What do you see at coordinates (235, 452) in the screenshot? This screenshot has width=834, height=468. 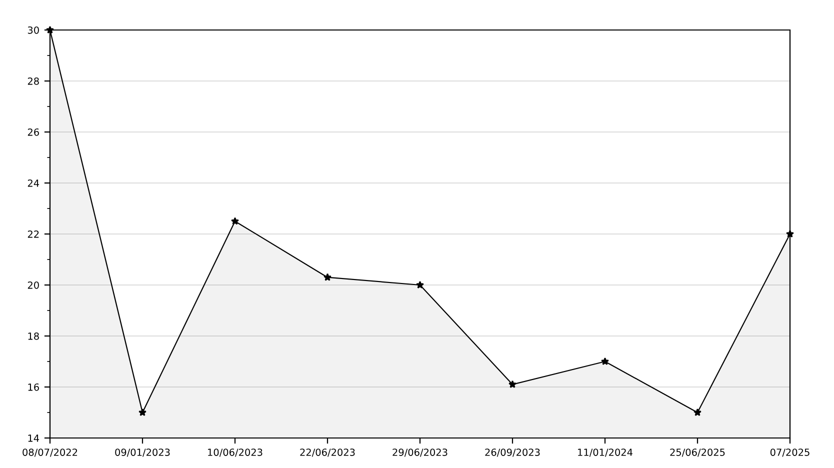 I see `x-tick-label: 10/06/2023` at bounding box center [235, 452].